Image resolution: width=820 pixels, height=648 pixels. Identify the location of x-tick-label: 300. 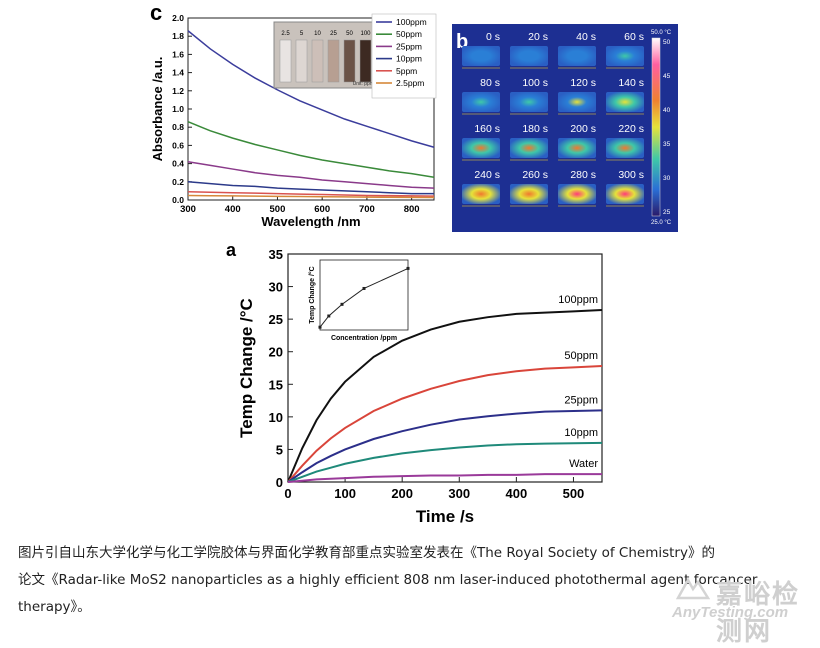
(459, 493).